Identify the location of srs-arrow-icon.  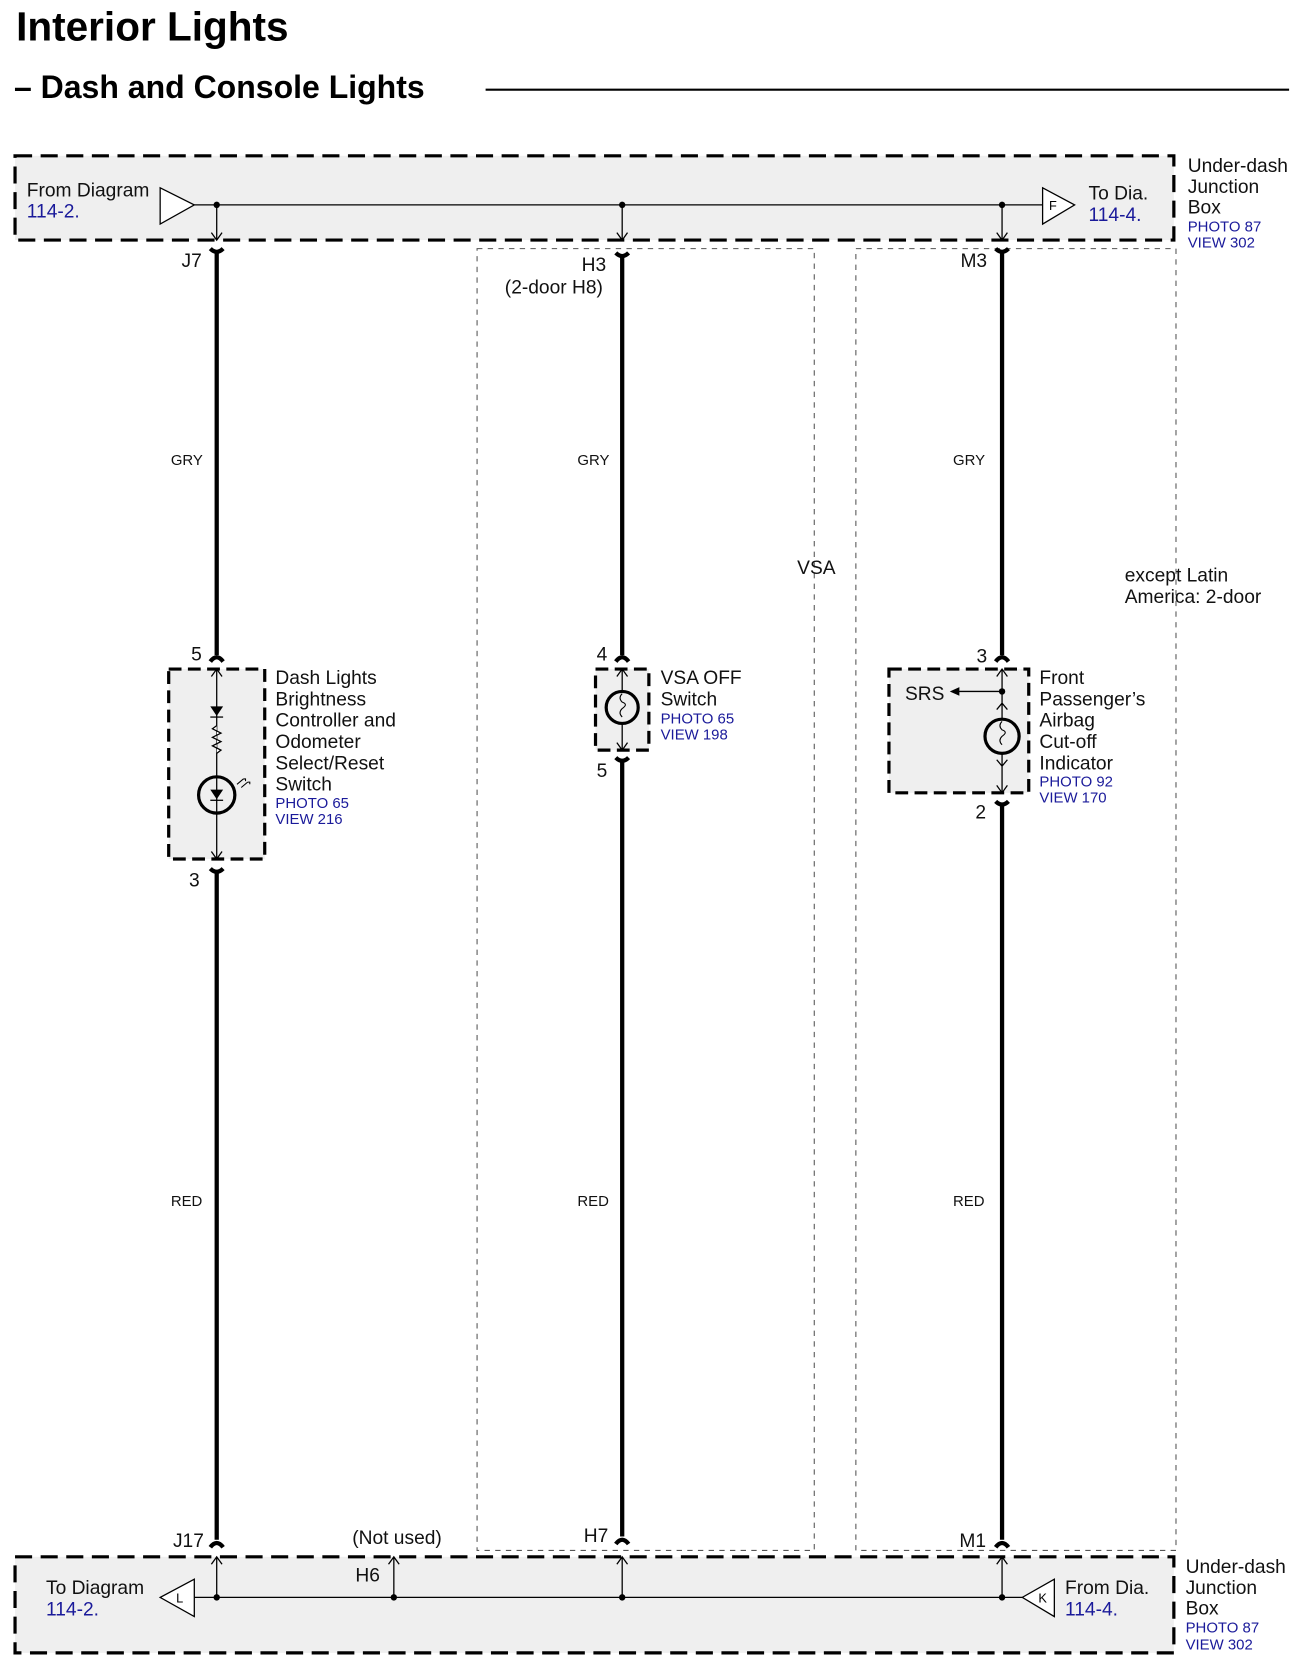
(954, 691).